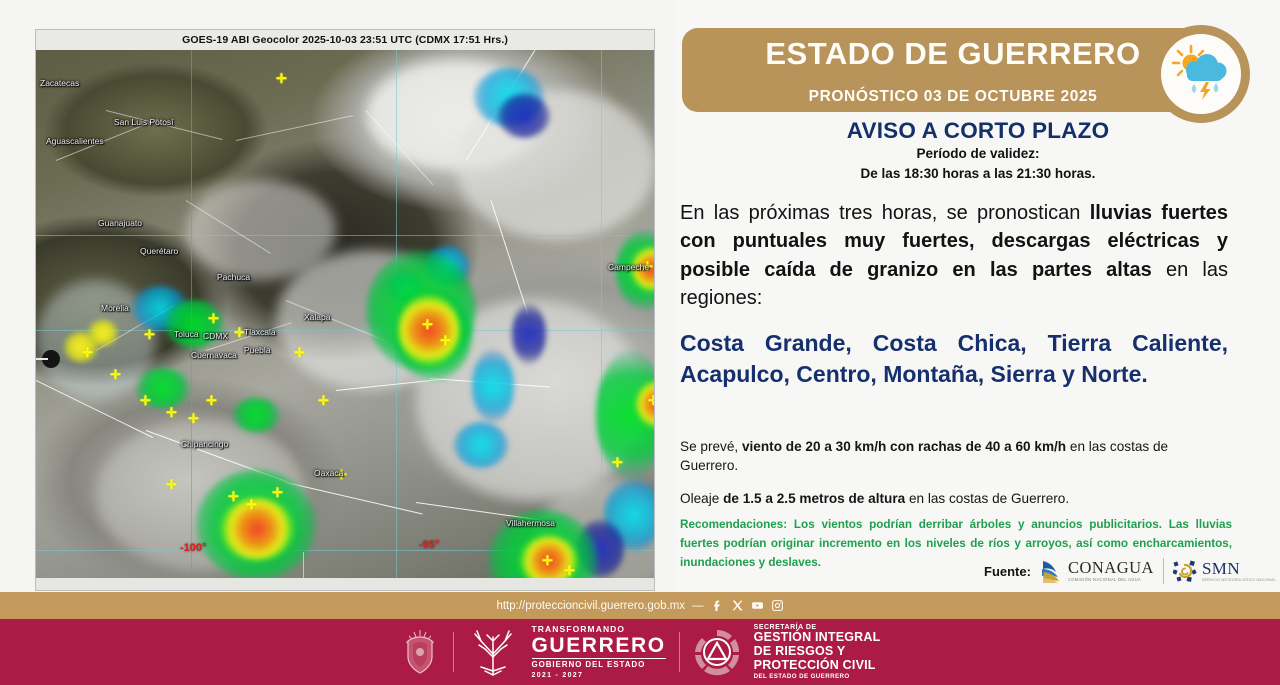  Describe the element at coordinates (717, 605) in the screenshot. I see `facebook-icon` at that location.